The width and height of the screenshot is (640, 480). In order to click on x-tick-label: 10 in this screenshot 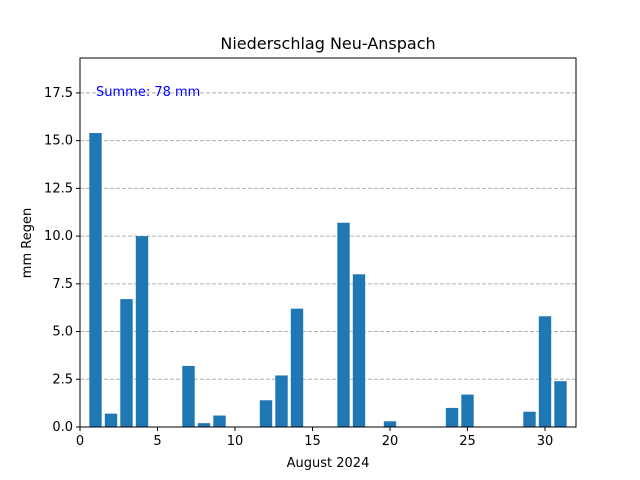, I will do `click(235, 441)`.